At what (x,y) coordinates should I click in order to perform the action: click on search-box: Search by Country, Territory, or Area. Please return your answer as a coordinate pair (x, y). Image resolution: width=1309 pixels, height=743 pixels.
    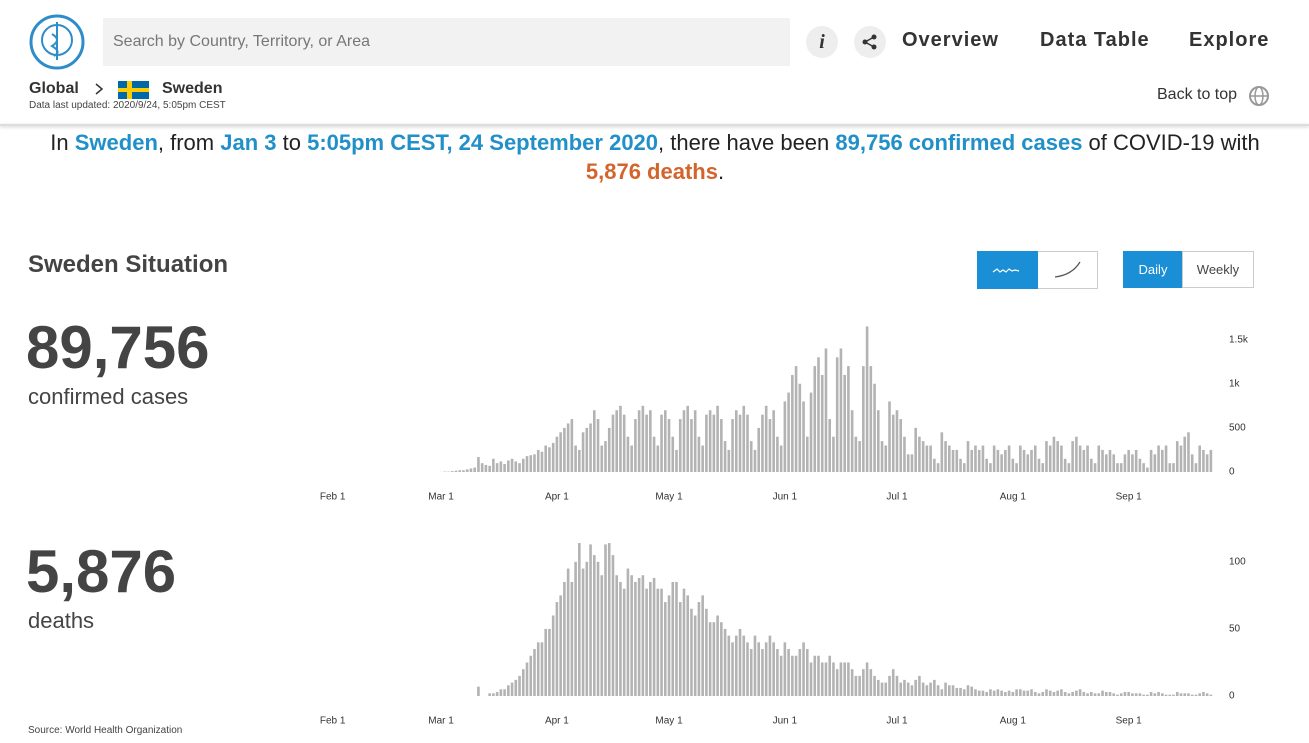
    Looking at the image, I should click on (446, 42).